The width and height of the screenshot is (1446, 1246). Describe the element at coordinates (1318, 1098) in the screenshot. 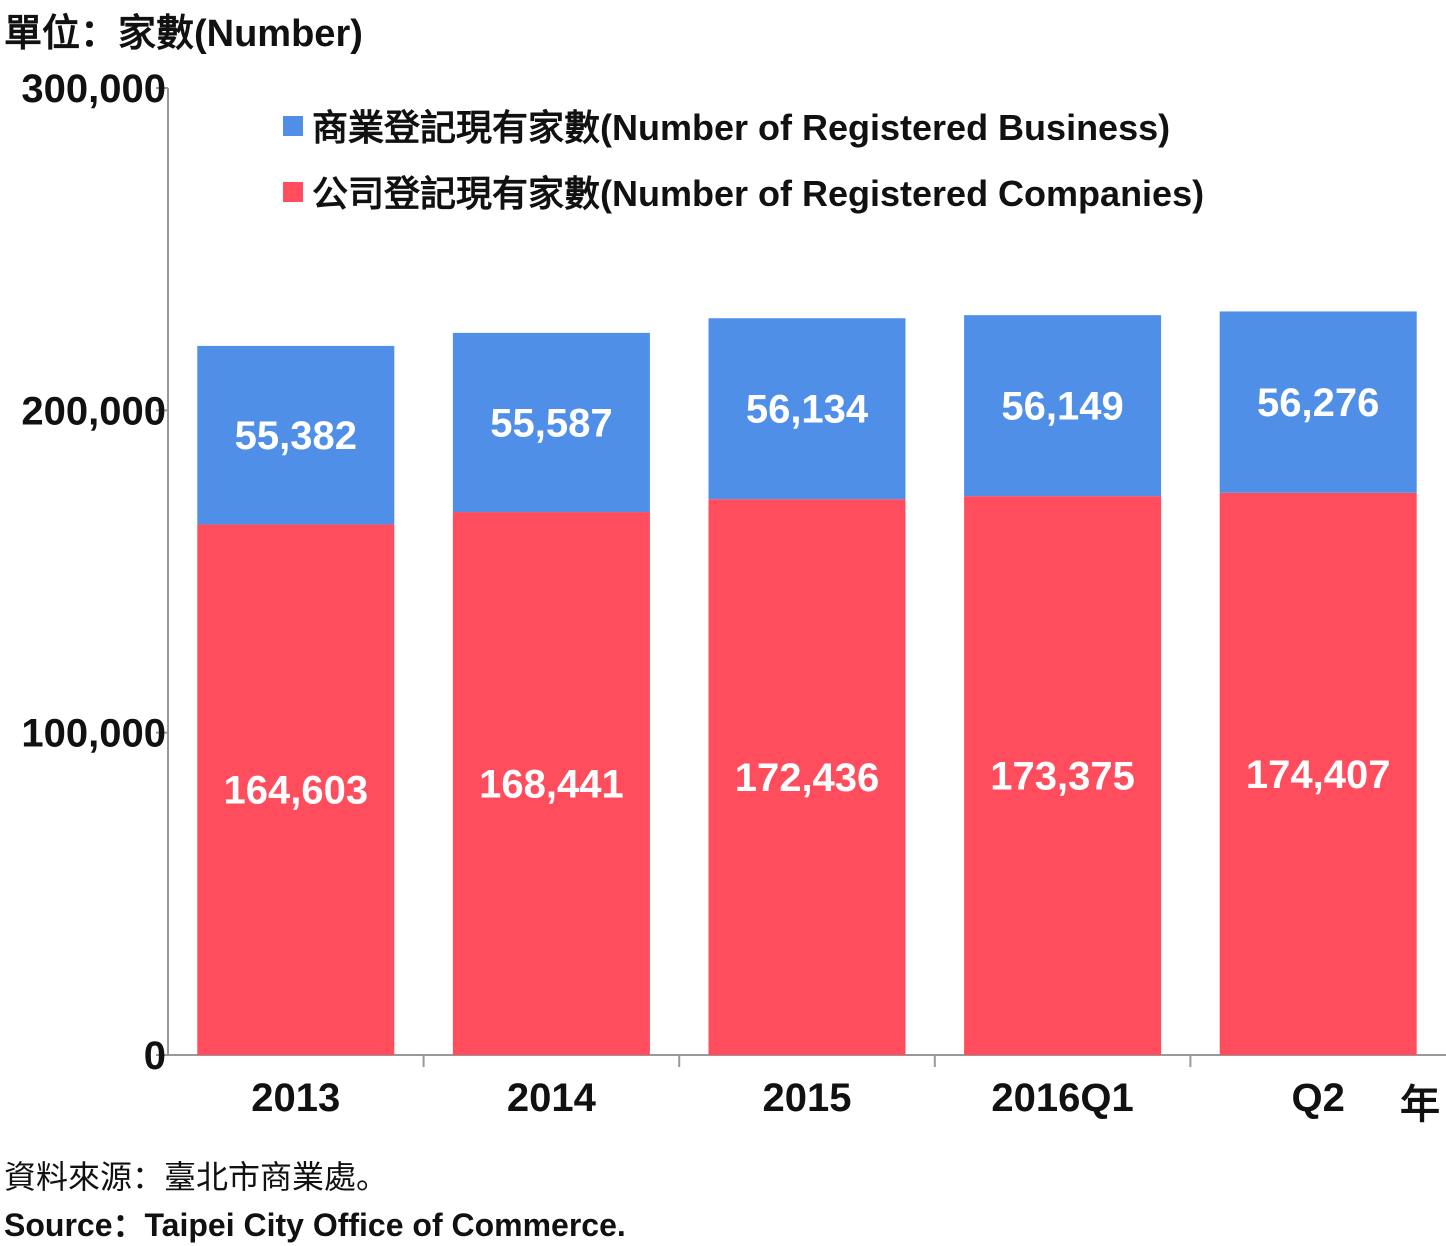

I see `x-tick-label: Q2` at that location.